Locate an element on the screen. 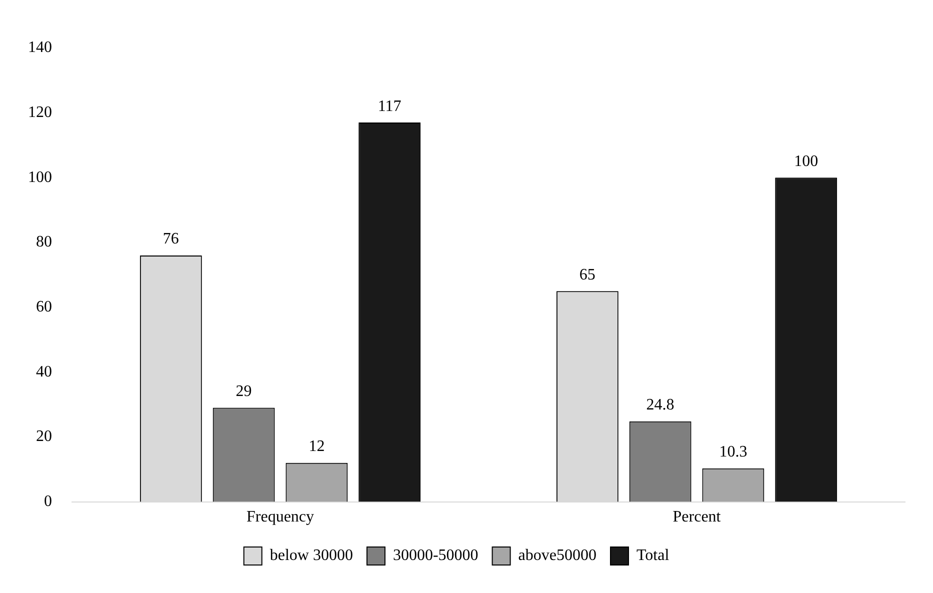  data-label: 10.3 is located at coordinates (733, 452).